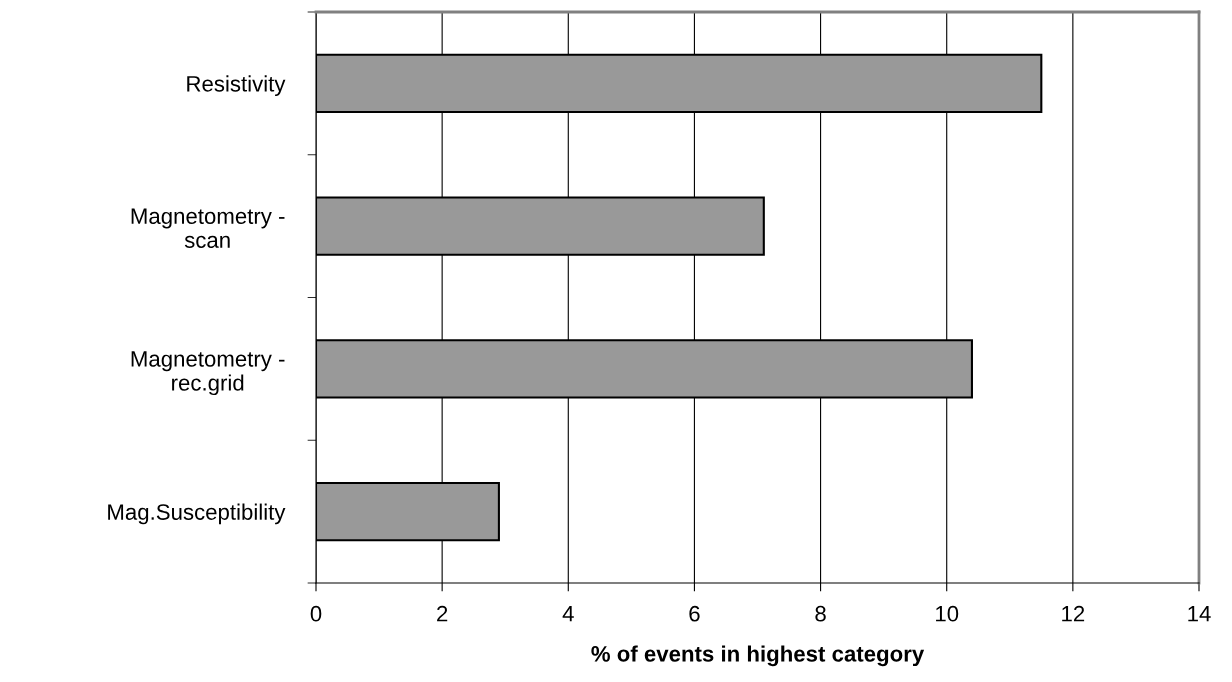 Image resolution: width=1232 pixels, height=682 pixels. I want to click on y-tick-label: Magnetometry - scan, so click(208, 228).